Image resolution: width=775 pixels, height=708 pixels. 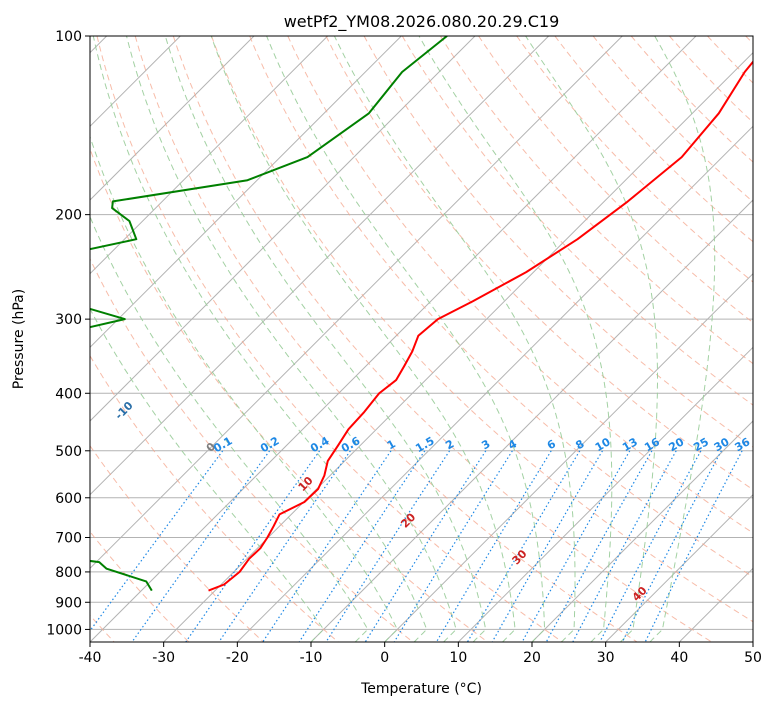 I want to click on y-axis: 100 200 300 400 500 600 700 800 900 1000, so click(x=68, y=333).